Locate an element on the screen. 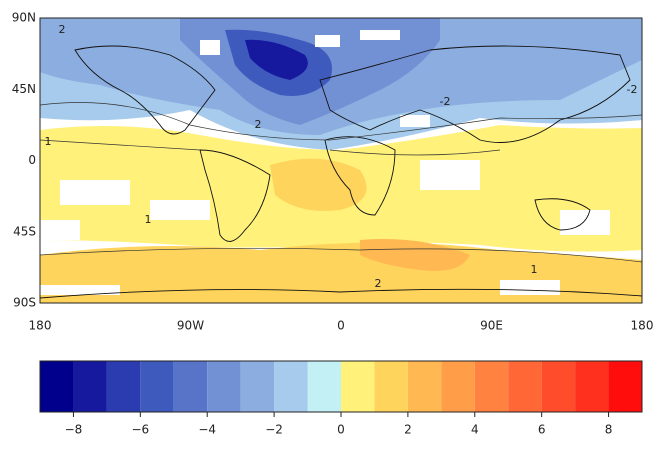 Image resolution: width=672 pixels, height=449 pixels. shade-south-orange is located at coordinates (341, 272).